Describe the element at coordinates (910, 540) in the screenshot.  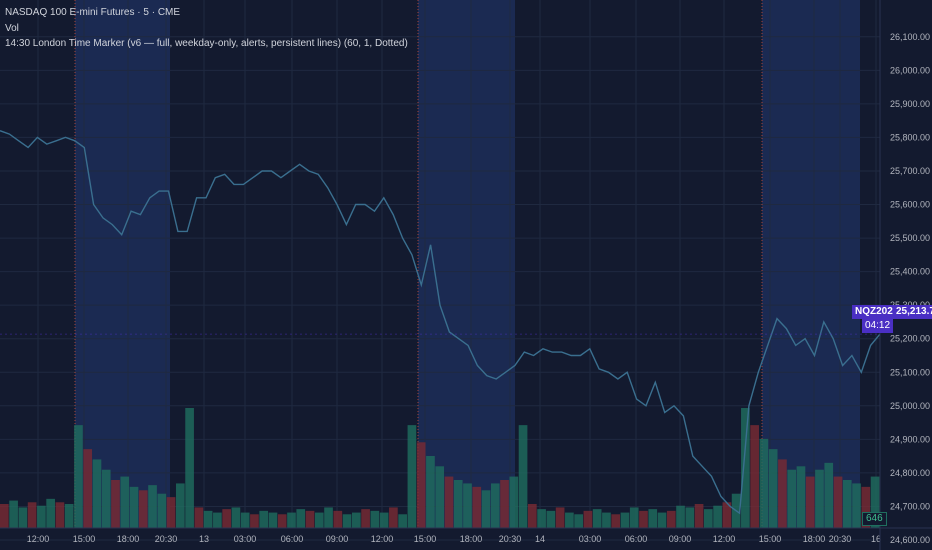
I see `price-axis-label: 24,600.00` at that location.